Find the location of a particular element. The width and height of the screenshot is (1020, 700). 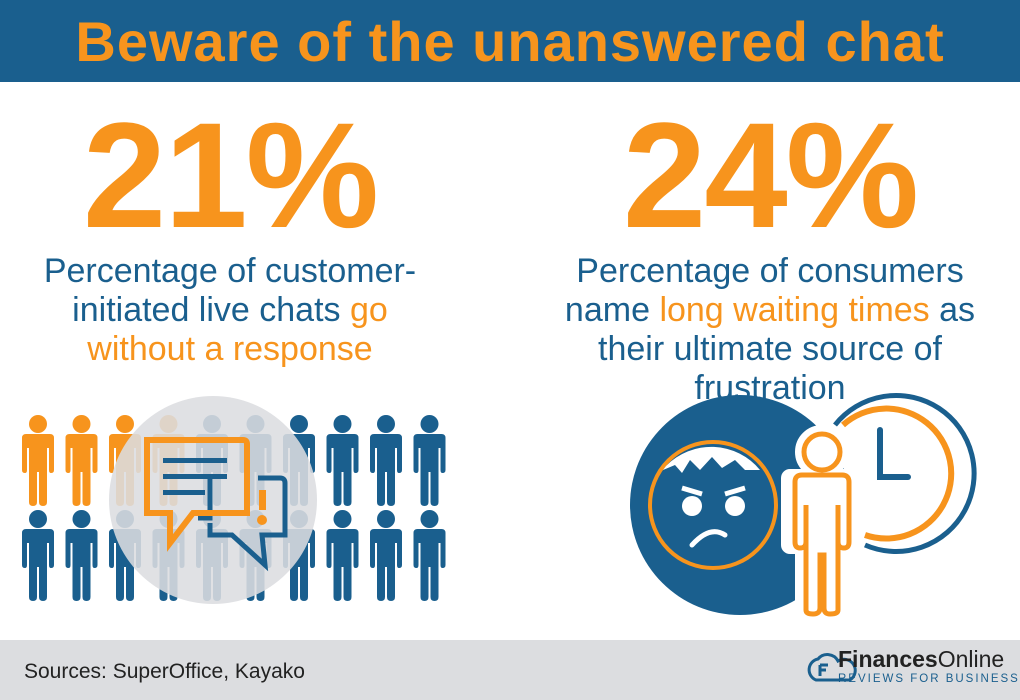

desc-highlight: go without a response is located at coordinates (237, 329).